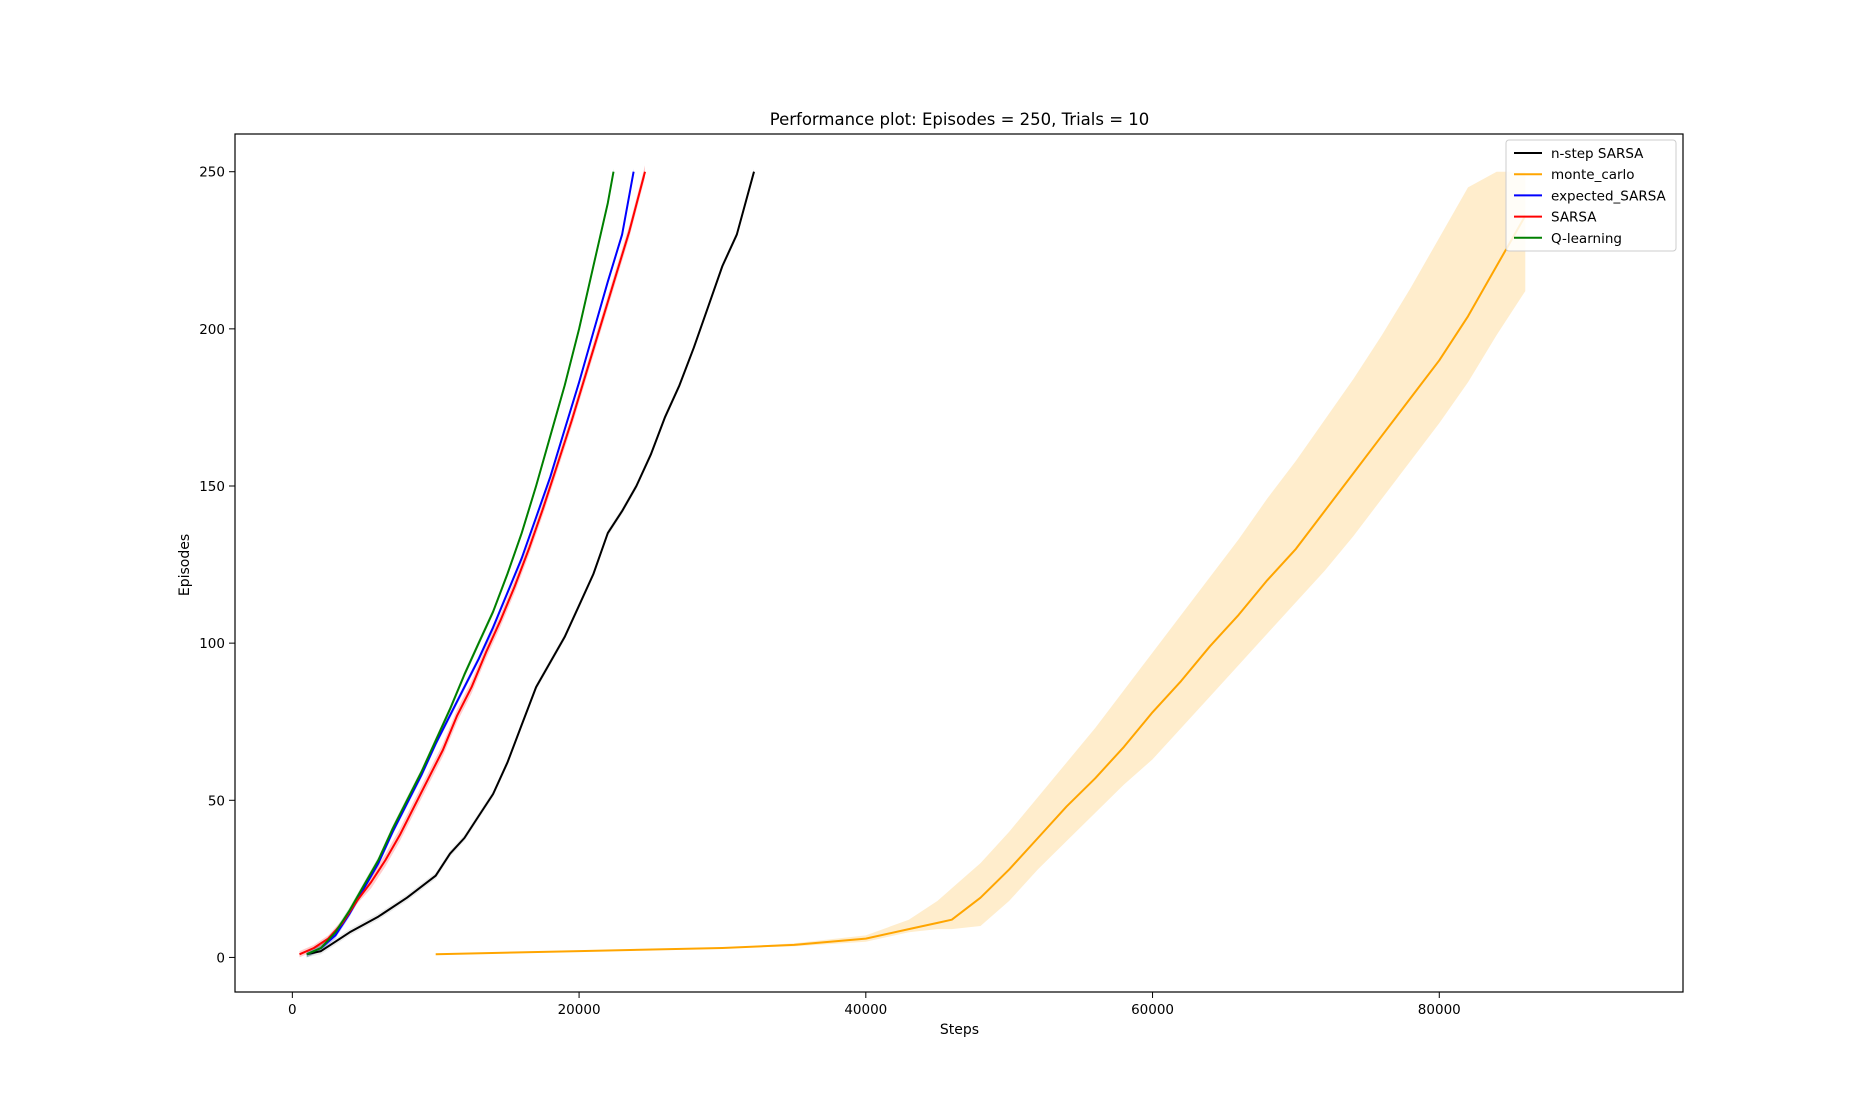 This screenshot has width=1853, height=1106. Describe the element at coordinates (212, 330) in the screenshot. I see `y-tick-label: 200` at that location.